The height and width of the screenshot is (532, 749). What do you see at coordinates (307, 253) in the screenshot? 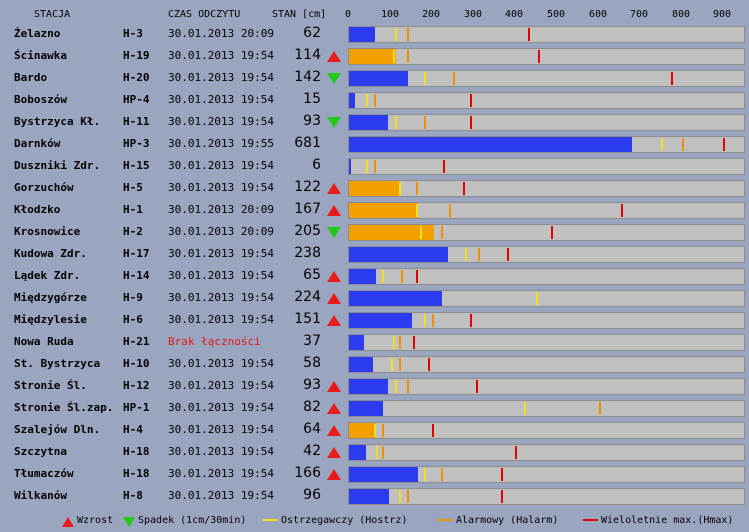
I see `water-level: 238` at bounding box center [307, 253].